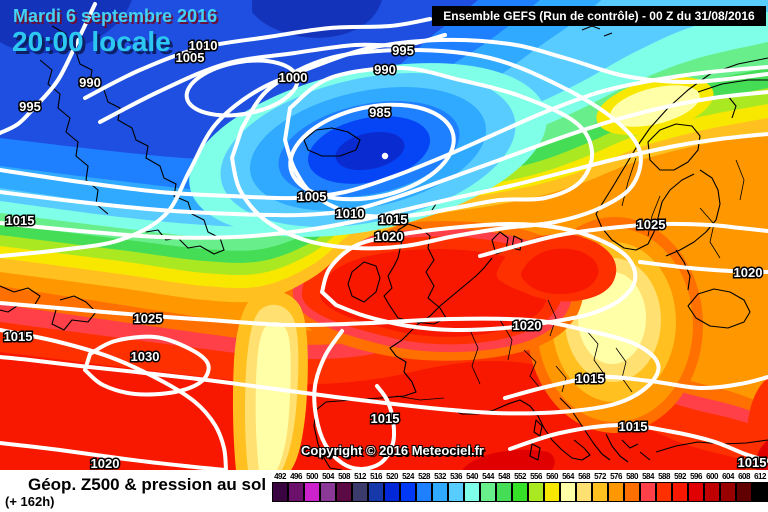 The height and width of the screenshot is (512, 768). What do you see at coordinates (344, 486) in the screenshot?
I see `scale-cell: 508` at bounding box center [344, 486].